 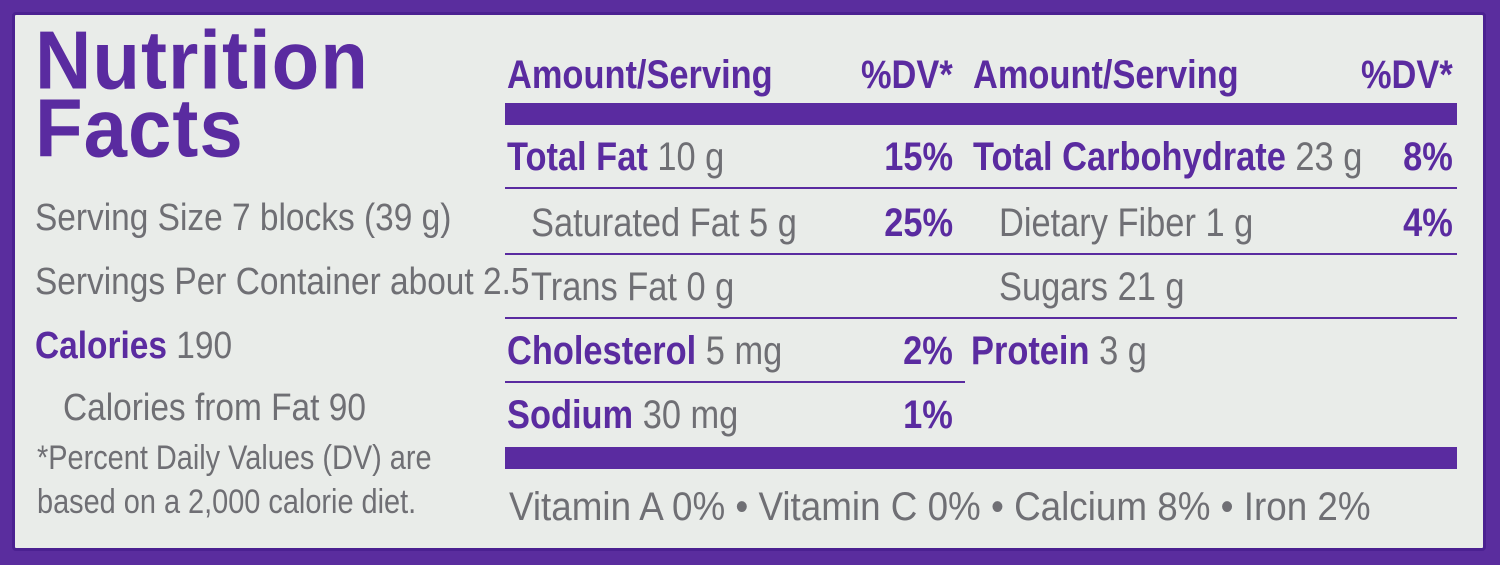 I want to click on total-carb-dv: 8%, so click(x=1428, y=157).